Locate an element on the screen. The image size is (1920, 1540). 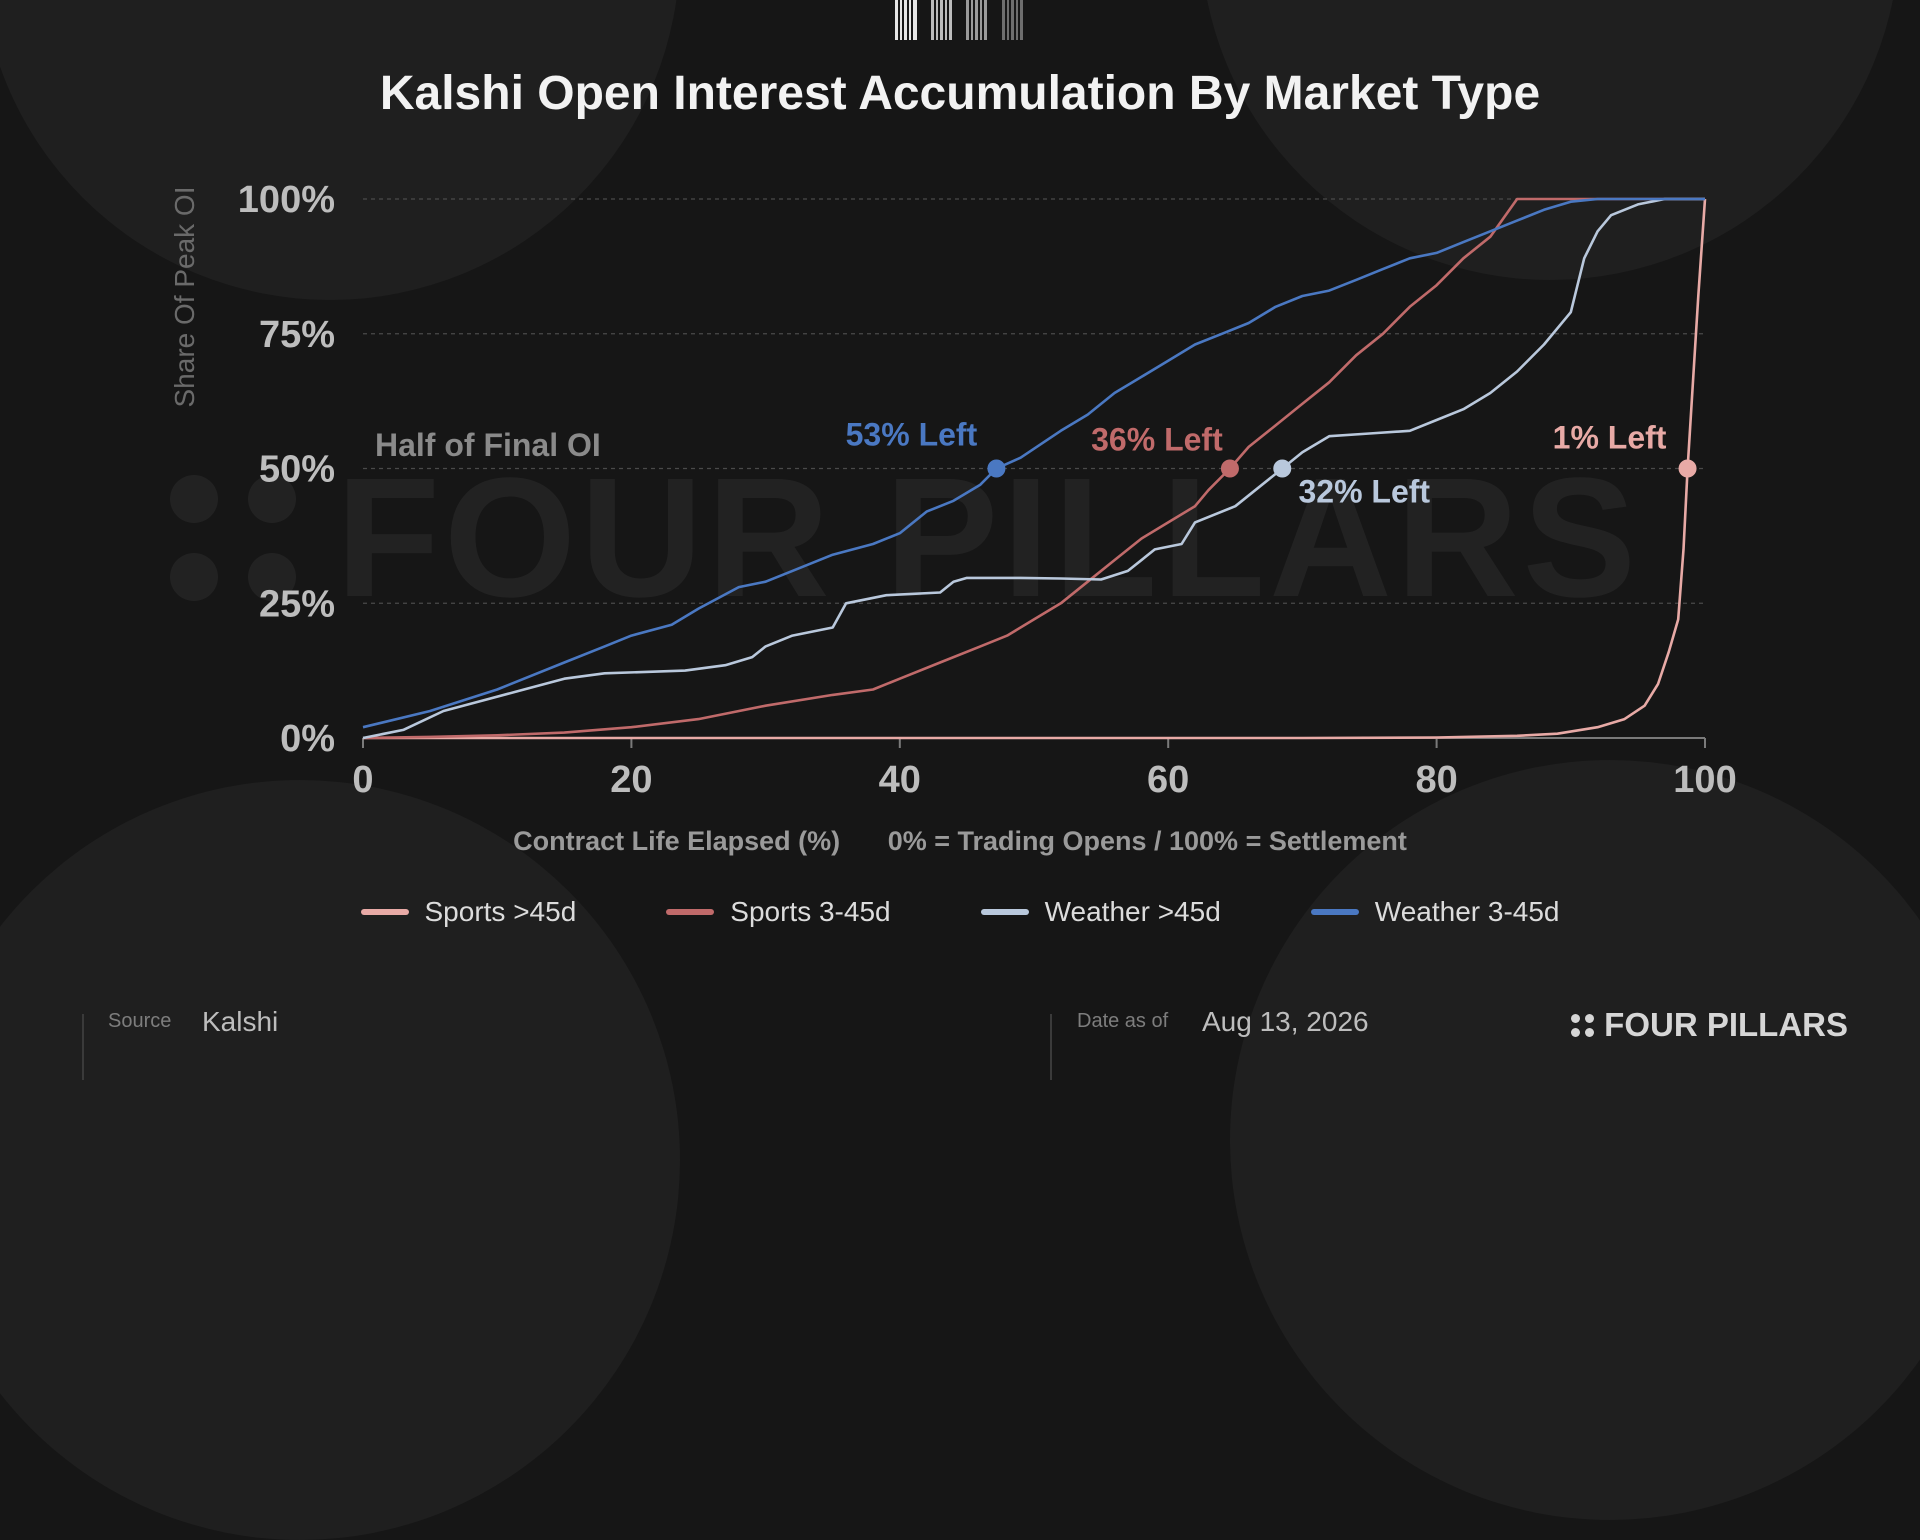
legend-item-sports-short: Sports 3-45d is located at coordinates (778, 912).